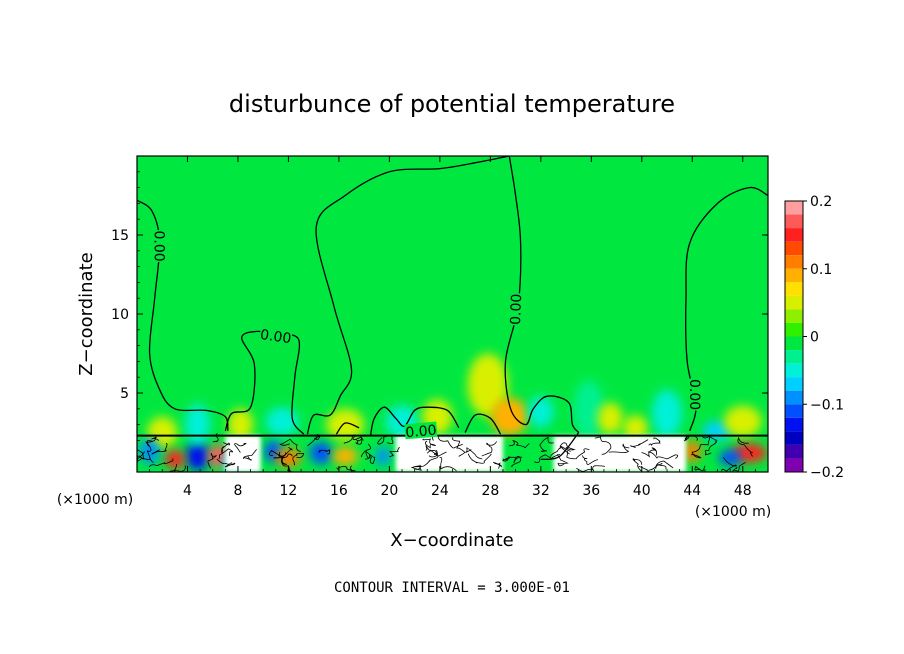 The height and width of the screenshot is (654, 904). What do you see at coordinates (733, 512) in the screenshot?
I see `x-unit-right: (×1000 m)` at bounding box center [733, 512].